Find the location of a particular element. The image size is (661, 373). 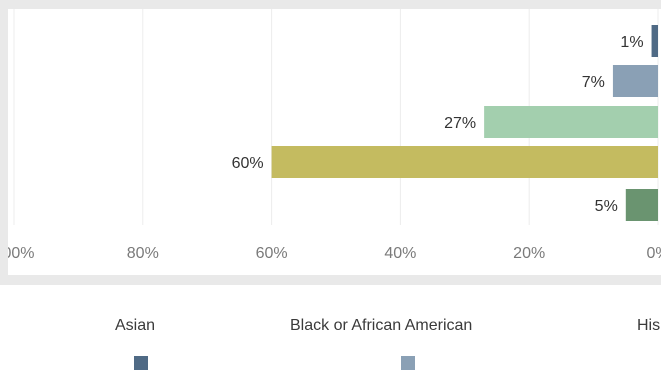

tick-label-20: 20% is located at coordinates (529, 253).